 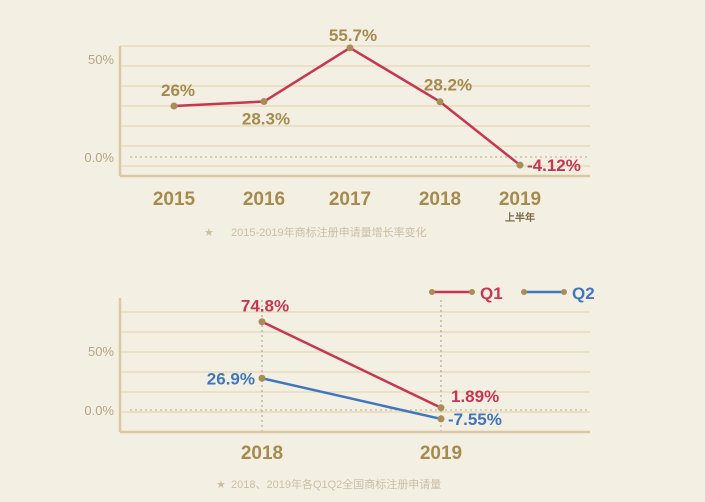 What do you see at coordinates (554, 165) in the screenshot?
I see `chart1-data-label: -4.12%` at bounding box center [554, 165].